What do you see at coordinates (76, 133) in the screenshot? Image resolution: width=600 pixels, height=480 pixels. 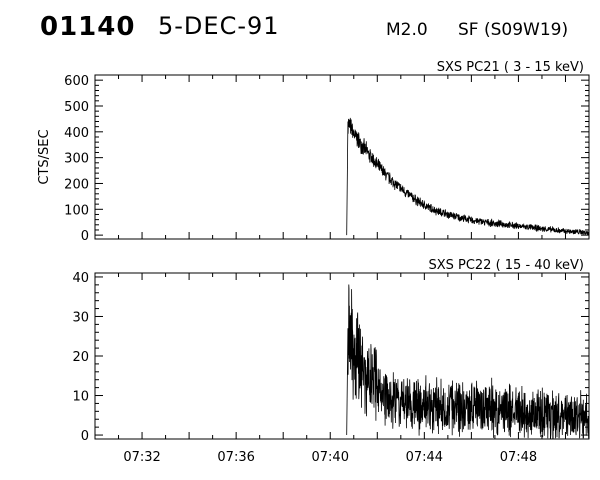 I see `y-tick-label: 400` at bounding box center [76, 133].